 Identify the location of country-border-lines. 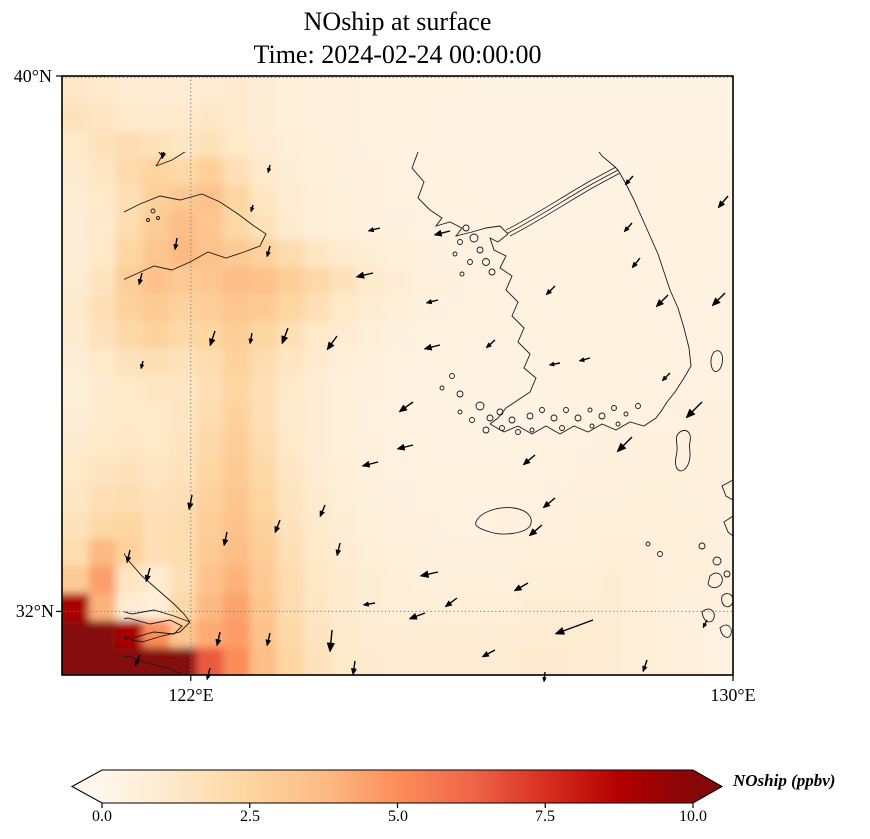
(563, 201).